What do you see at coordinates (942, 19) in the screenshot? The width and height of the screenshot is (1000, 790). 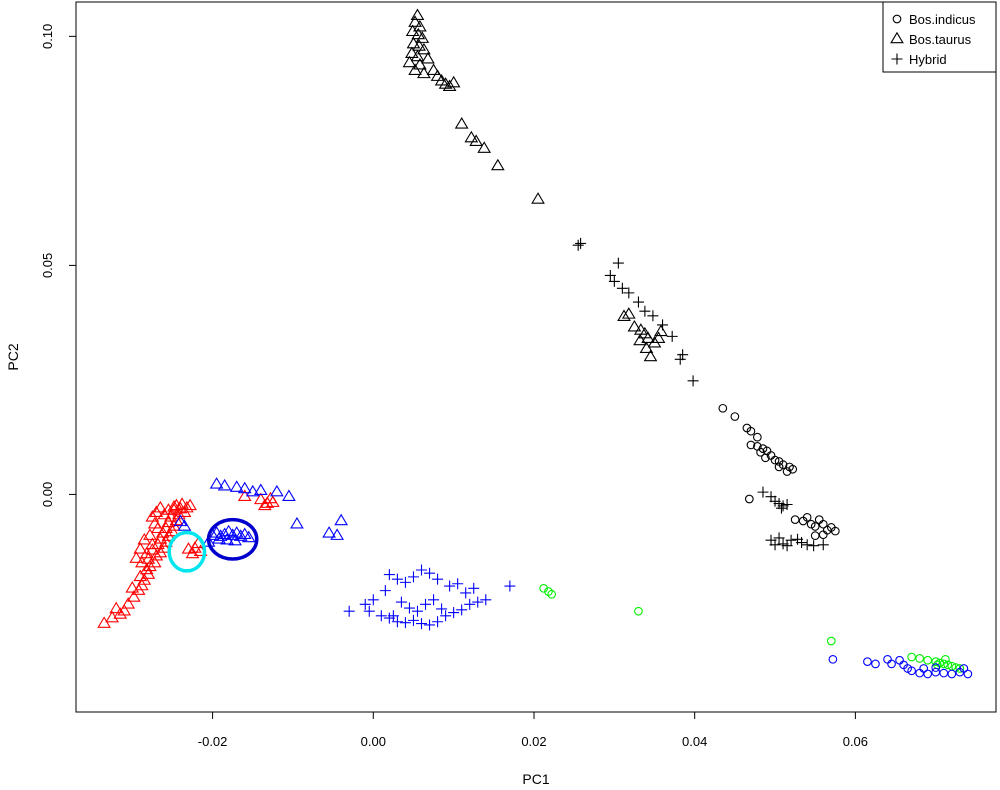 I see `legend-label-indicus: Bos.indicus` at bounding box center [942, 19].